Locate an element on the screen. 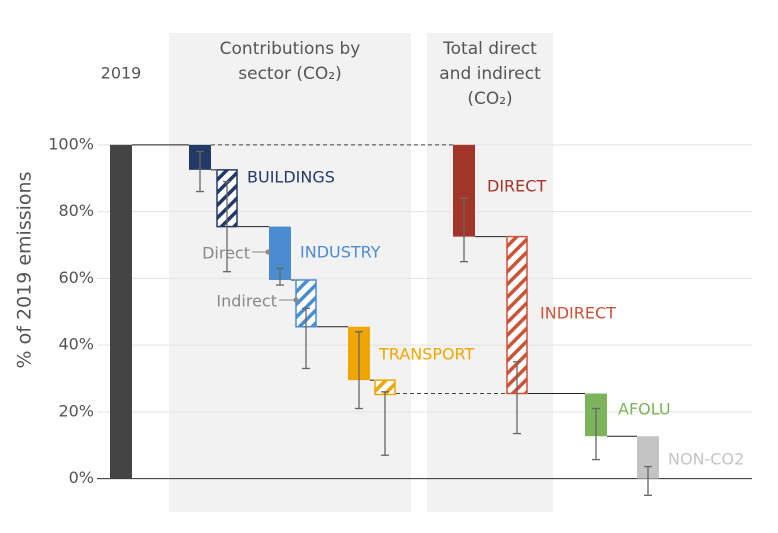  y-tick-label: 80% is located at coordinates (76, 210).